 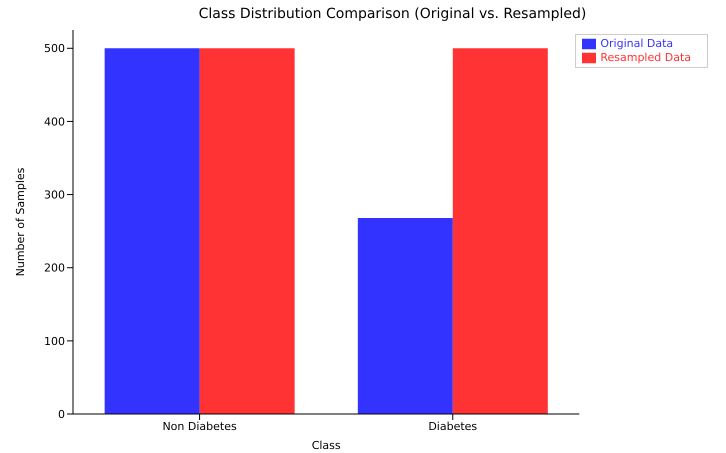 What do you see at coordinates (326, 445) in the screenshot?
I see `x-axis-title: Class` at bounding box center [326, 445].